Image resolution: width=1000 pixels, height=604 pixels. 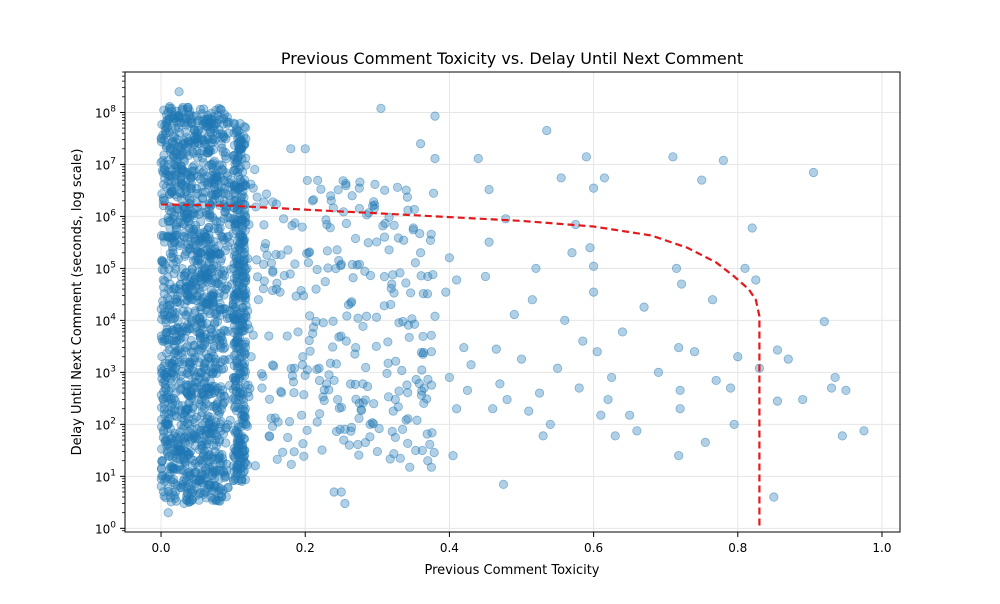 I want to click on y-tick-exponent: 8, so click(x=113, y=109).